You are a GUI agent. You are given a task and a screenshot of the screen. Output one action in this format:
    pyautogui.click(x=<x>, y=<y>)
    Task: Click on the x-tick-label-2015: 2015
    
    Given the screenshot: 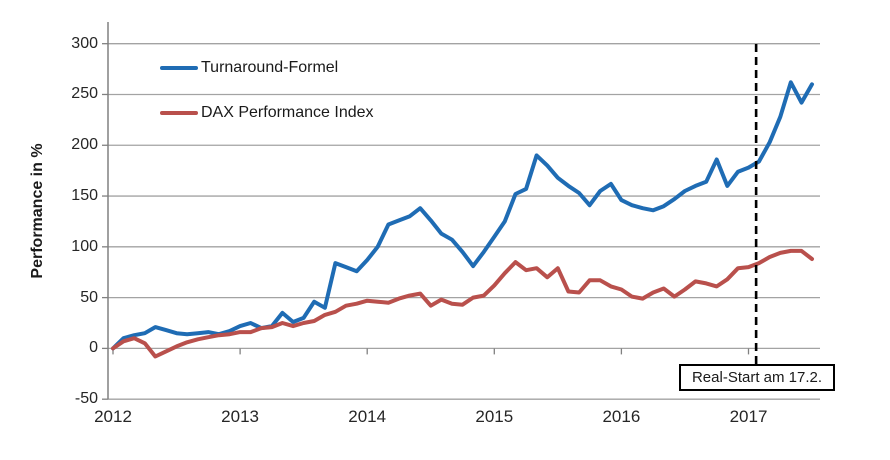 What is the action you would take?
    pyautogui.click(x=494, y=416)
    